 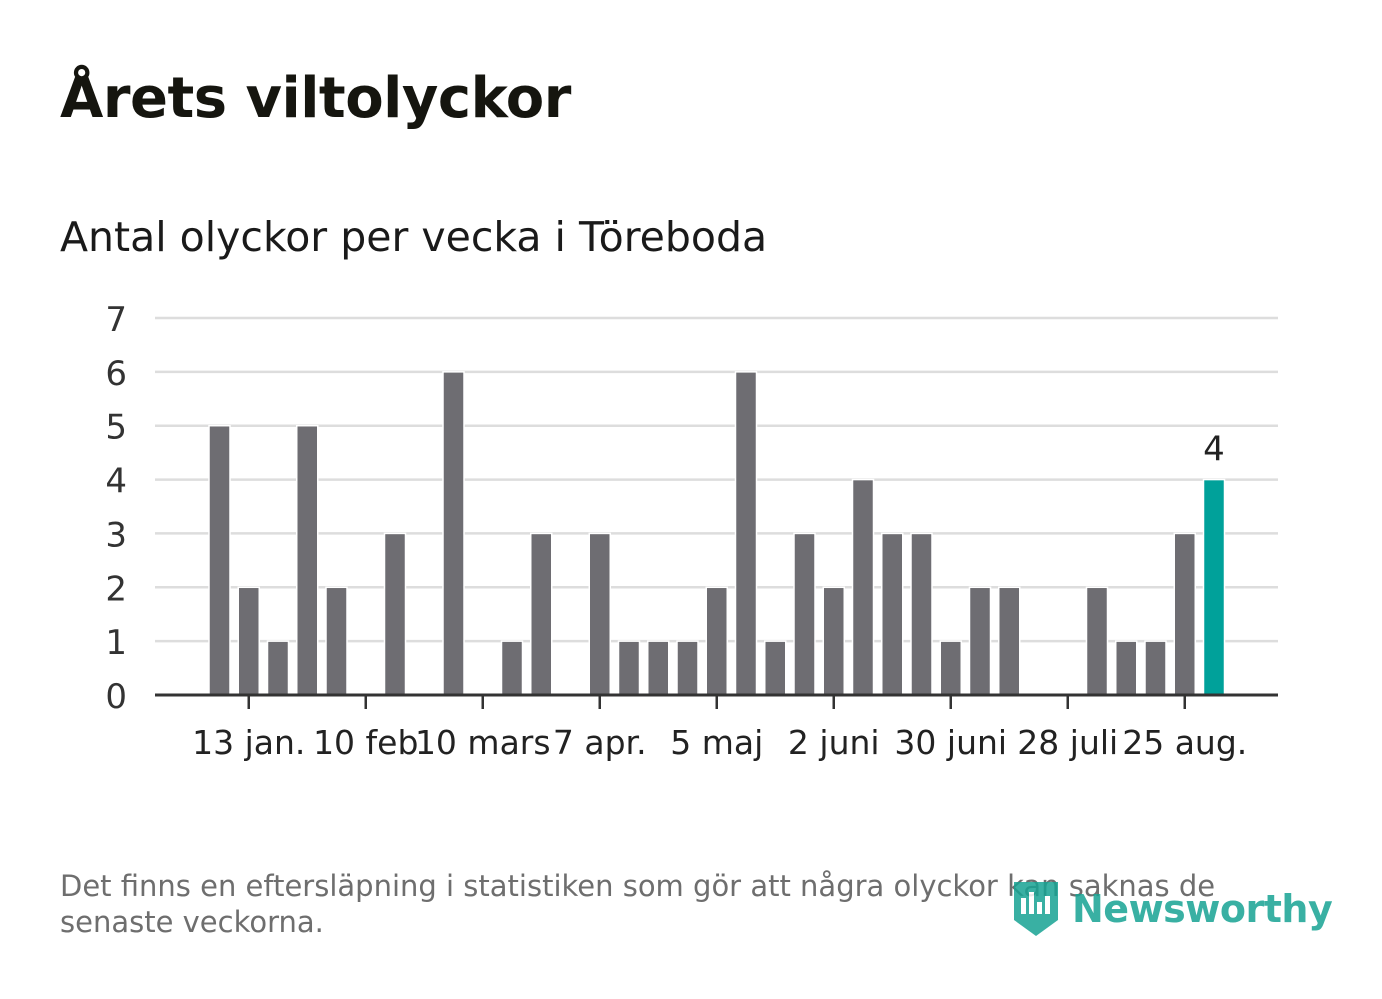 I want to click on x-tick-label: 10 feb, so click(x=365, y=742).